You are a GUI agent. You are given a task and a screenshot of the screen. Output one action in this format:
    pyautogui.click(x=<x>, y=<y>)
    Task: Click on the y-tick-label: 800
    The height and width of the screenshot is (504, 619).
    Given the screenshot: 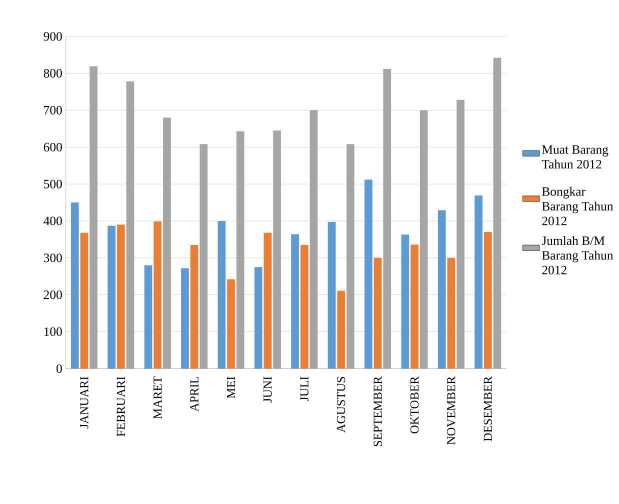 What is the action you would take?
    pyautogui.click(x=53, y=73)
    